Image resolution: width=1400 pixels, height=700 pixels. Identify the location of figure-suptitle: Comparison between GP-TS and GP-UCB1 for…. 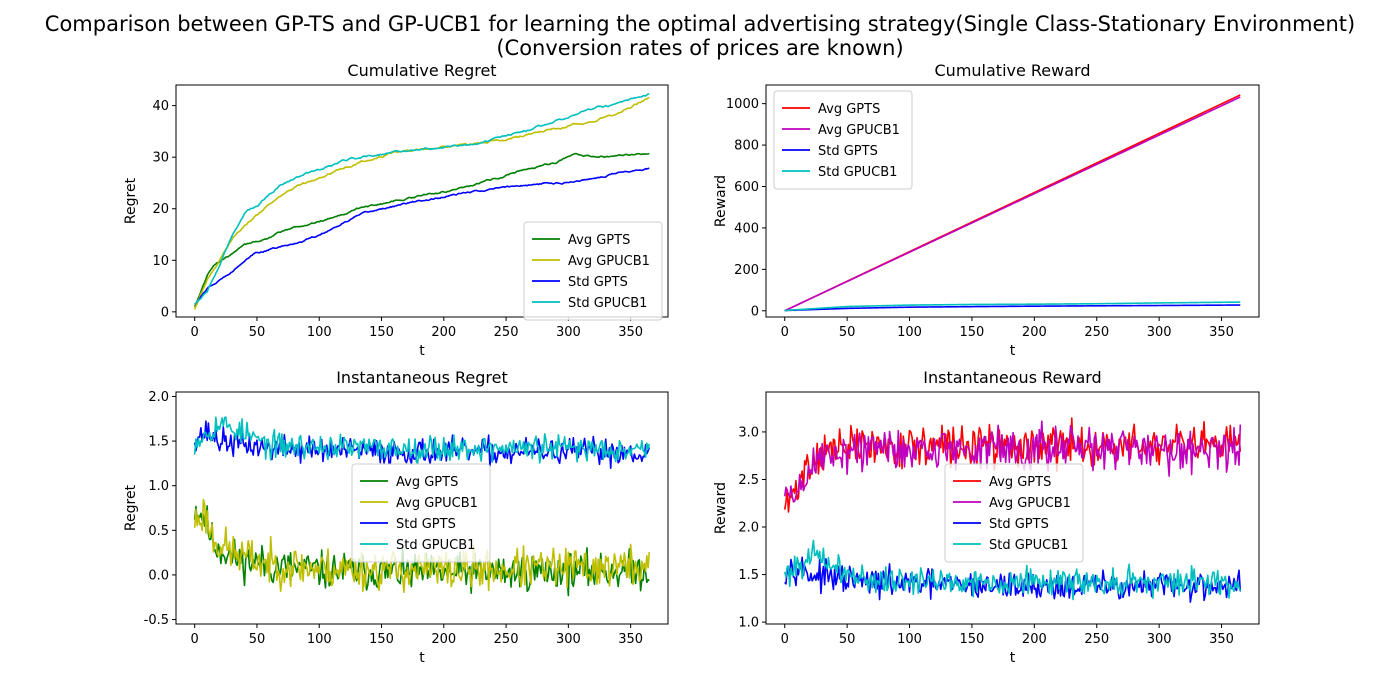
(700, 36).